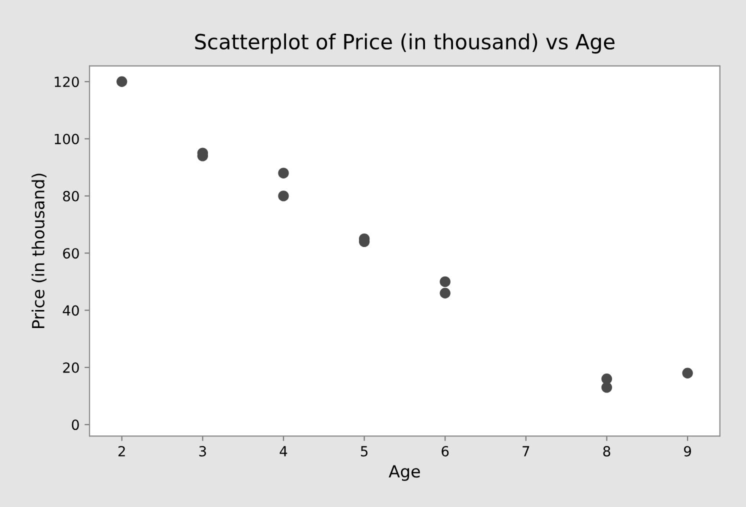 The width and height of the screenshot is (746, 507). Describe the element at coordinates (404, 473) in the screenshot. I see `x-axis-title: Age` at that location.